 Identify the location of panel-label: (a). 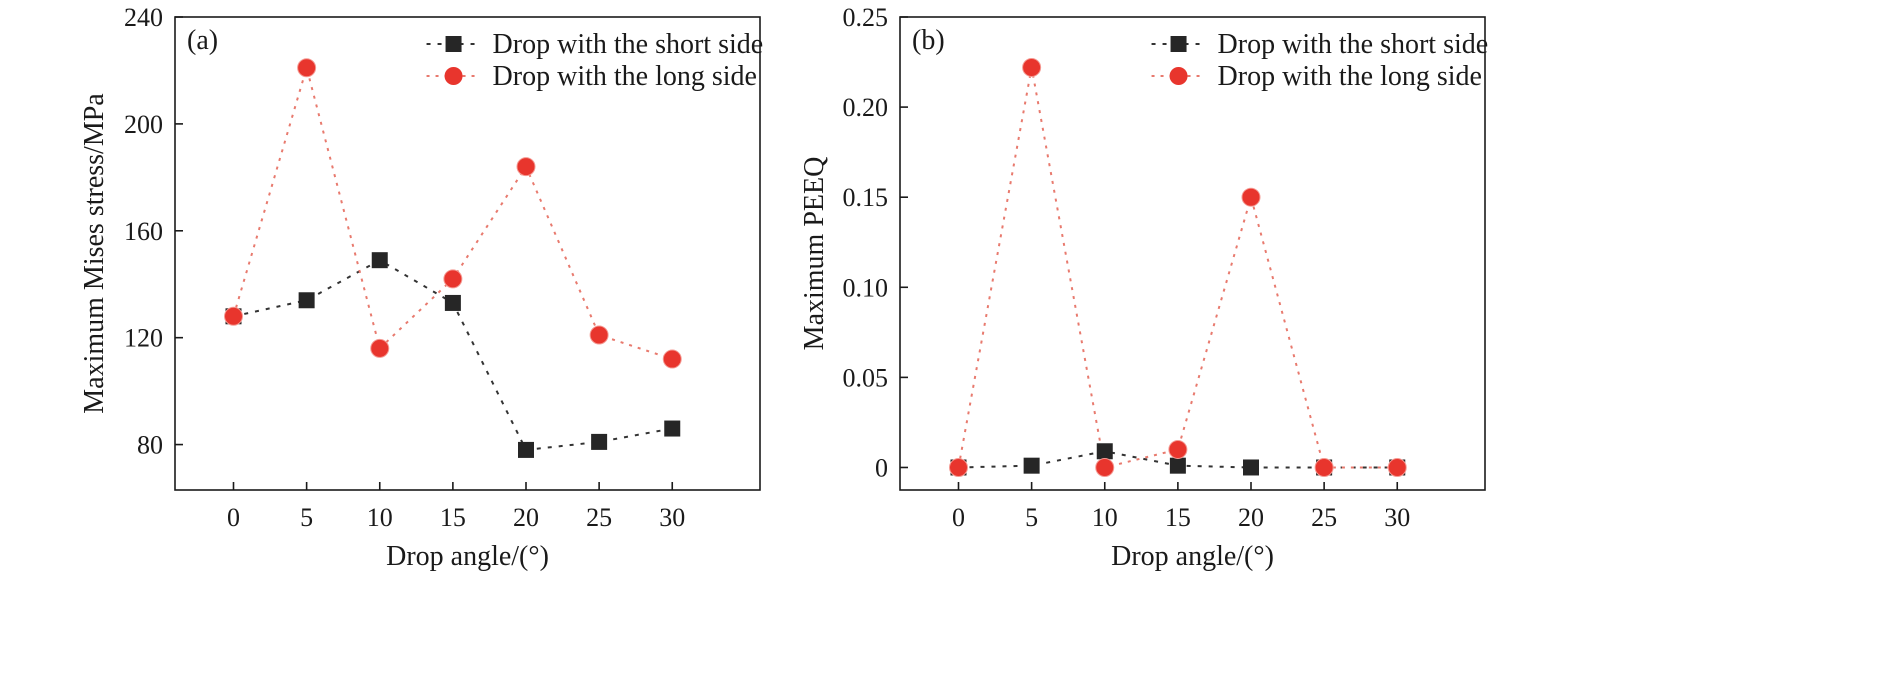
(202, 40).